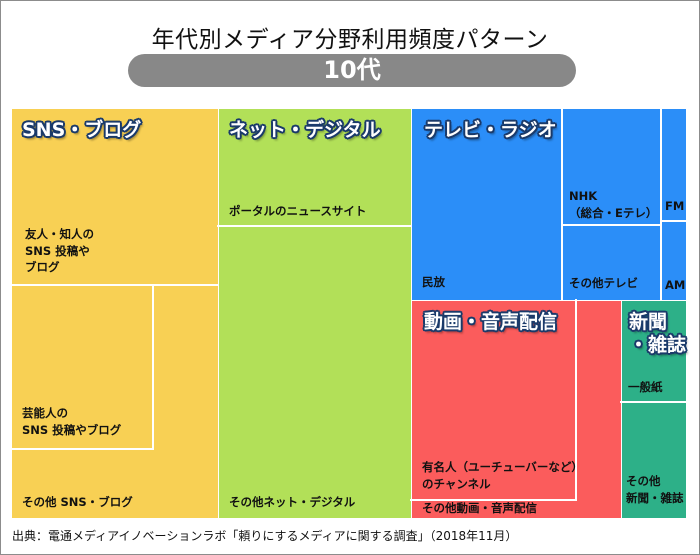 The image size is (700, 555). I want to click on label-tv-nhk: NHK （総合・Eテレ）, so click(613, 204).